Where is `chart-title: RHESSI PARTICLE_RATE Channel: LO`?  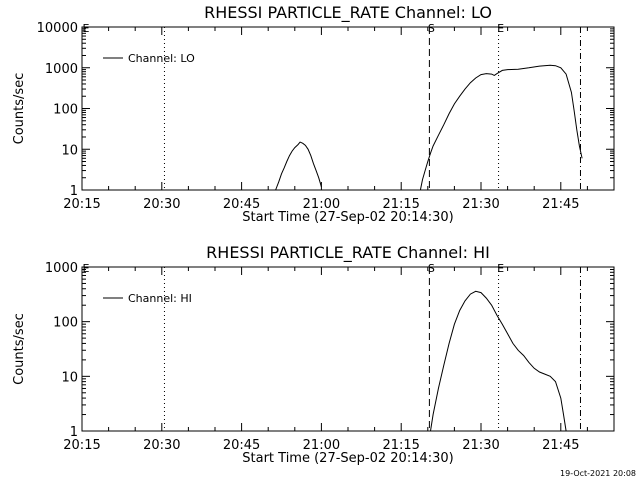 chart-title: RHESSI PARTICLE_RATE Channel: LO is located at coordinates (348, 13).